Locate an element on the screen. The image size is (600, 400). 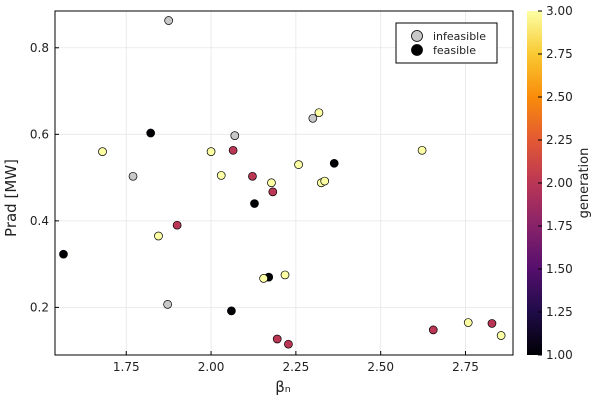
y-axis-label: Prad [MW] is located at coordinates (11, 198).